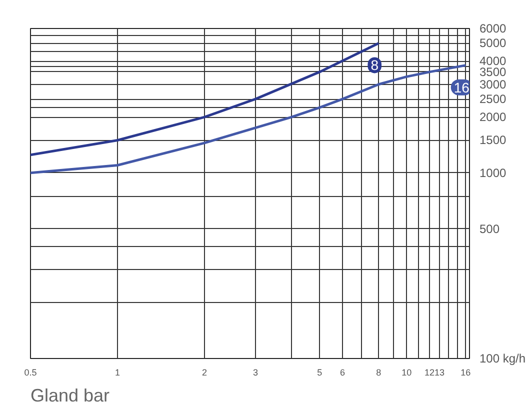 The image size is (528, 410). What do you see at coordinates (493, 84) in the screenshot?
I see `y-tick-label: 3000` at bounding box center [493, 84].